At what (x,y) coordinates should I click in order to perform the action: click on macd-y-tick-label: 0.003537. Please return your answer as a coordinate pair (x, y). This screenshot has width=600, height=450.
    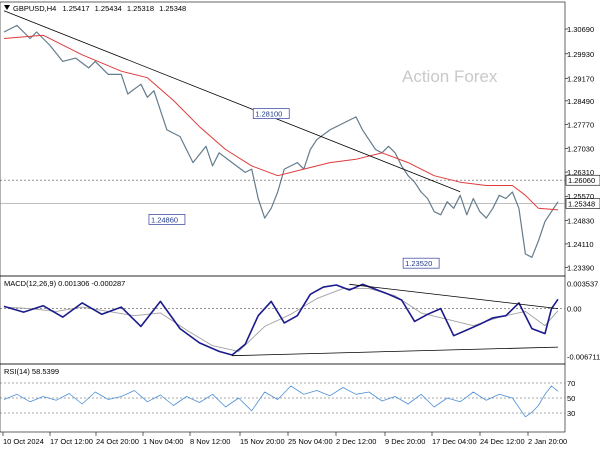
    Looking at the image, I should click on (582, 283).